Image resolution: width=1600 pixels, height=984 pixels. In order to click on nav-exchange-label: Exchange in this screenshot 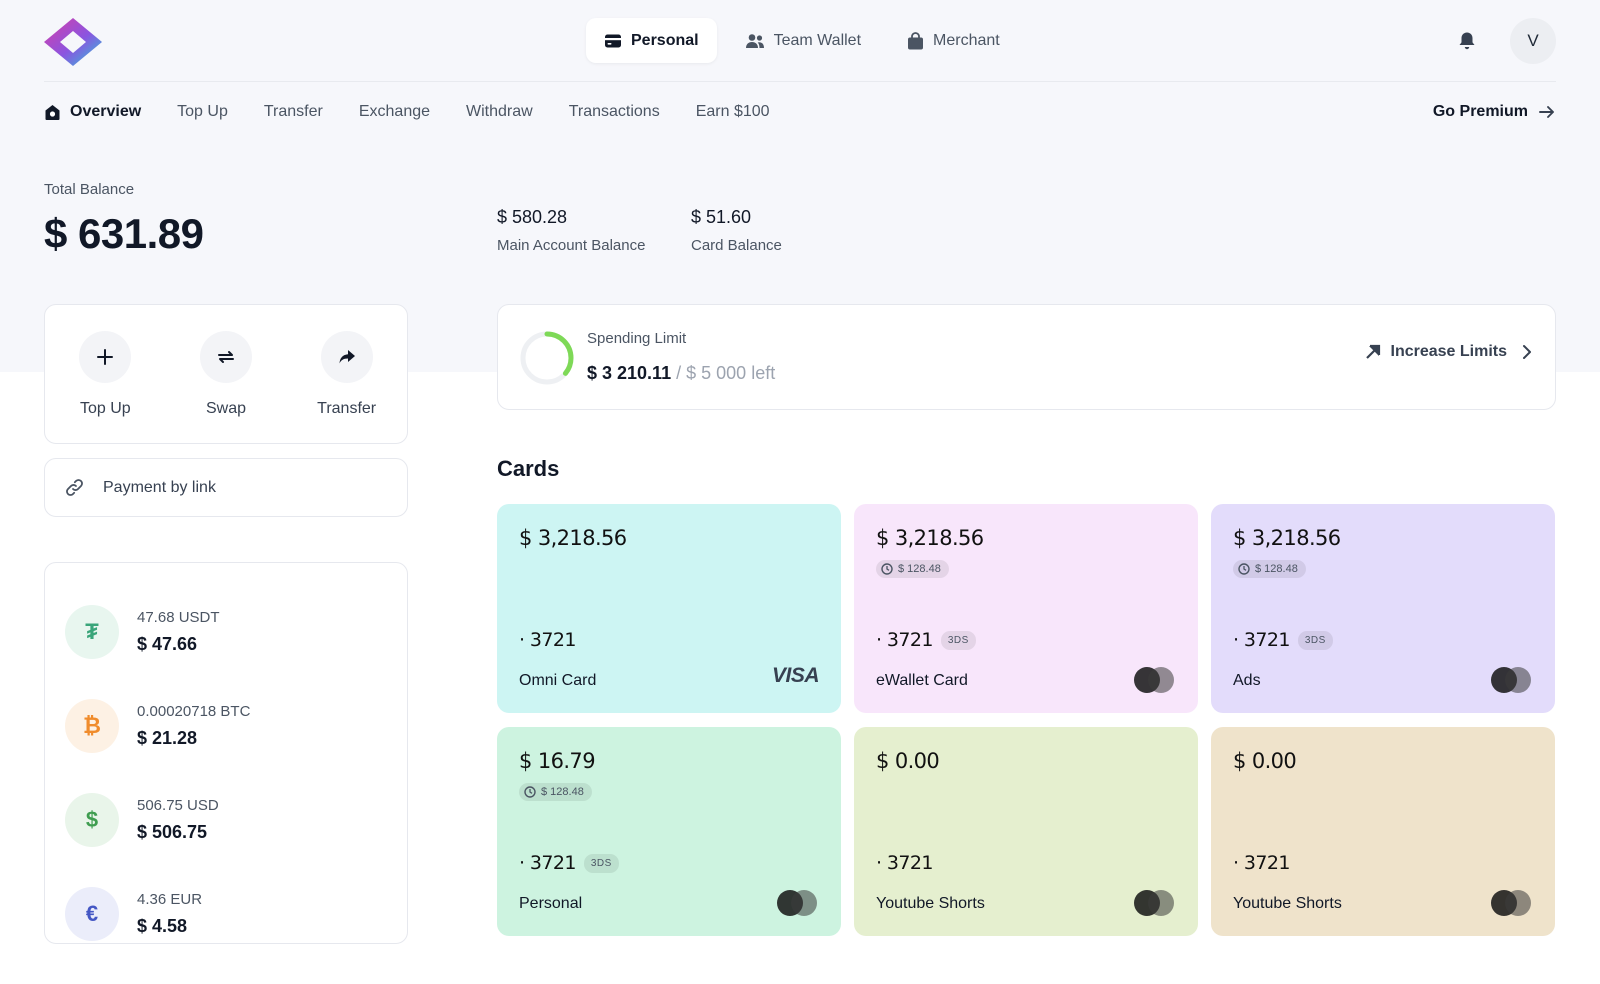, I will do `click(394, 111)`.